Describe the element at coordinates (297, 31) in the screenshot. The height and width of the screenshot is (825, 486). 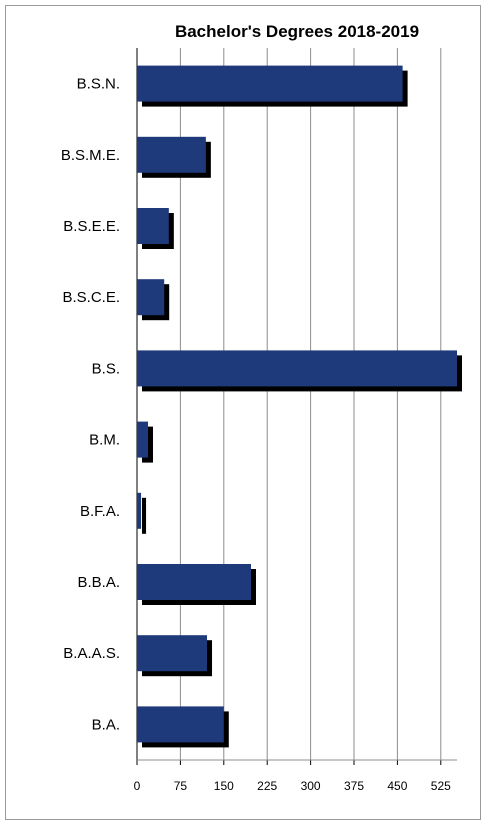
I see `chart-title: Bachelor's Degrees 2018-2019` at that location.